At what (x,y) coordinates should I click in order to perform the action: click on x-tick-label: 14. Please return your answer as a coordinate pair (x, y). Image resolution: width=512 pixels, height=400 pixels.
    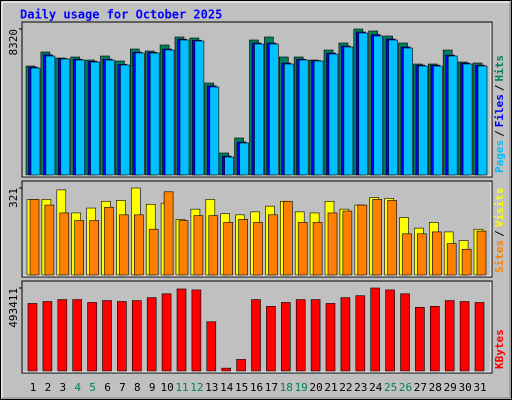
    Looking at the image, I should click on (227, 387).